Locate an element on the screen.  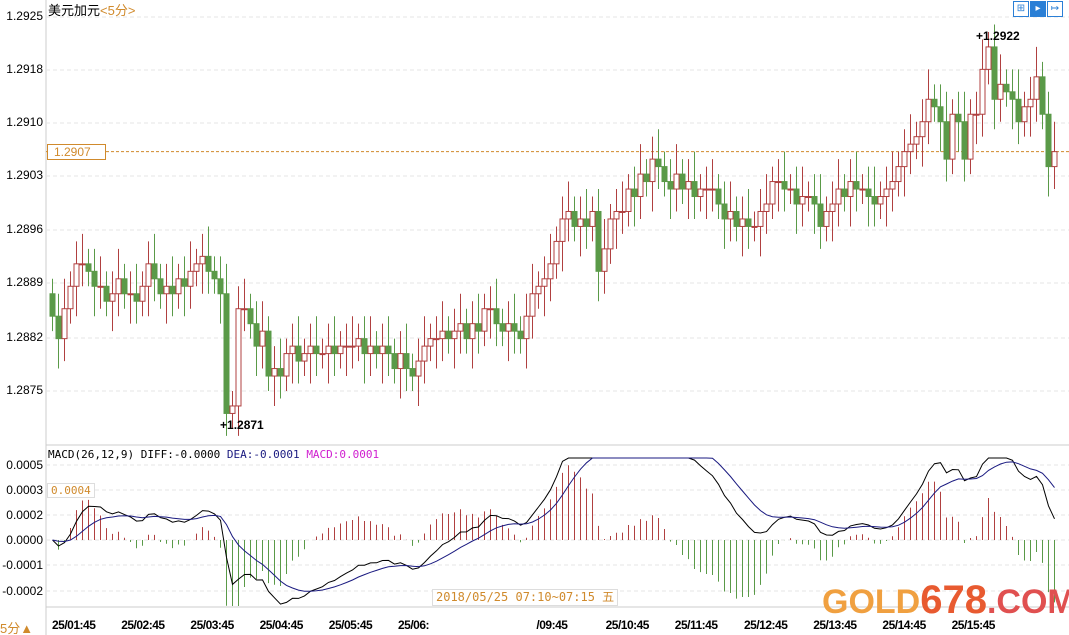
period-toggle-button: 5分▲ is located at coordinates (17, 628).